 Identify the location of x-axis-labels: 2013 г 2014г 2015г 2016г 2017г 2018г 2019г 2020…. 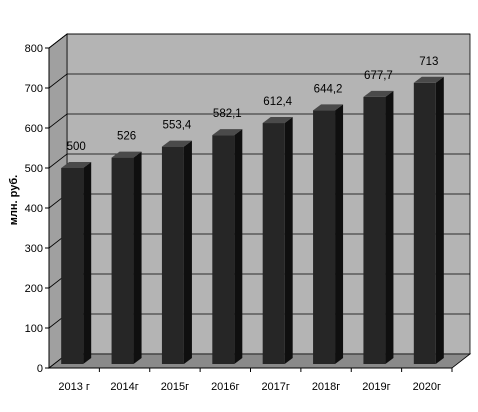
(255, 380).